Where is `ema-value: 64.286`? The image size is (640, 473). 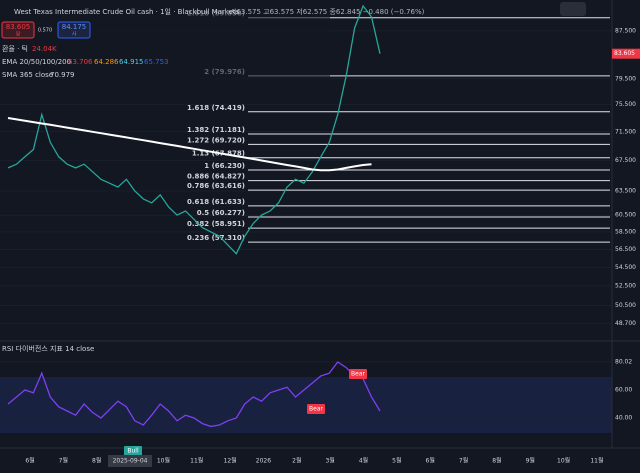
ema-value: 64.286 is located at coordinates (106, 62).